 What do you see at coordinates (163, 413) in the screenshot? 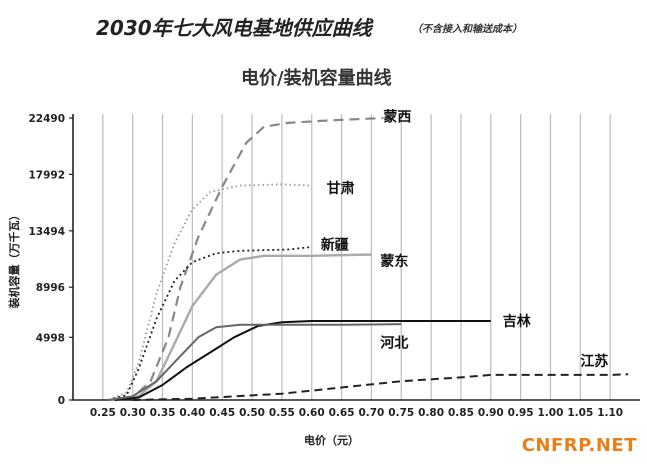
I see `x-tick-label: 0.35` at bounding box center [163, 413].